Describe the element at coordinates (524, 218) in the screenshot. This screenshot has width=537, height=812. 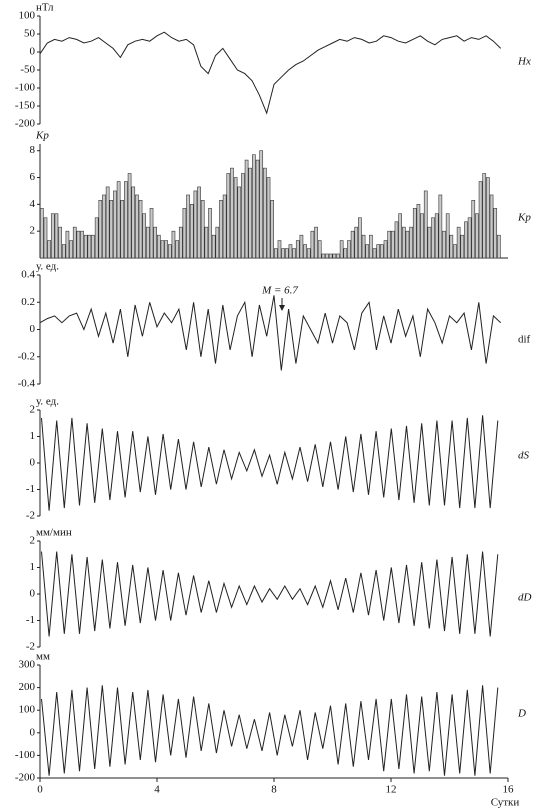
I see `series-name: Kp` at that location.